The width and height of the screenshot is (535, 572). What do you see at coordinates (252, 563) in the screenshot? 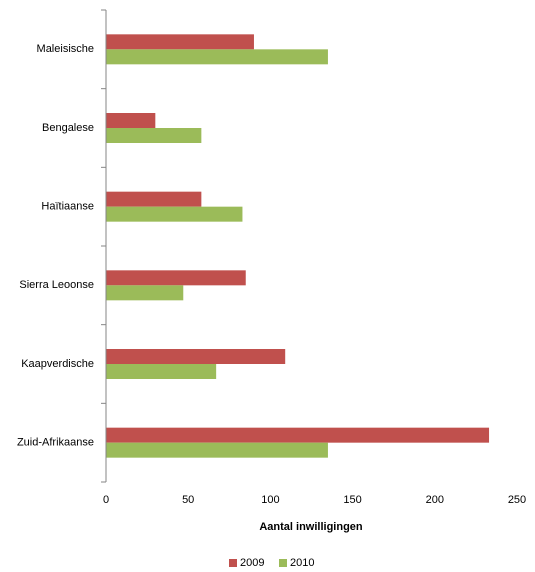
I see `legend-label: 2009` at bounding box center [252, 563].